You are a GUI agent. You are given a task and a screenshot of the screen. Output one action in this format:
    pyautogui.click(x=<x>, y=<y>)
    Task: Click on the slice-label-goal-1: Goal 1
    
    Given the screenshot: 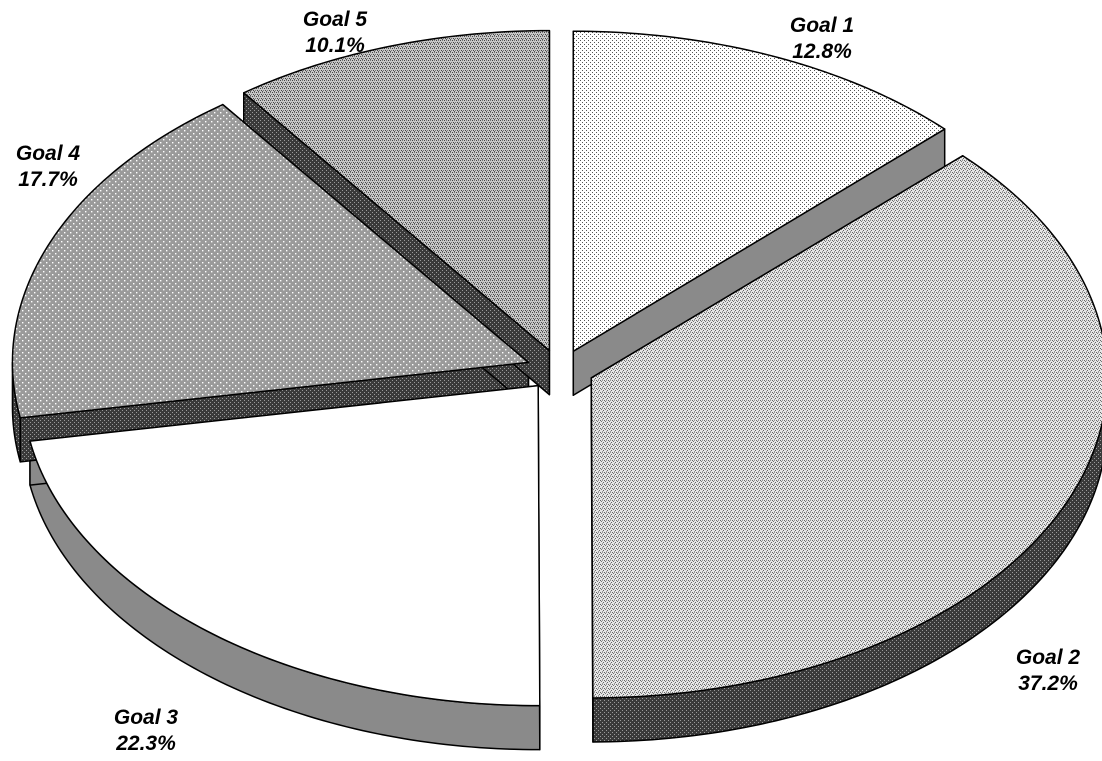 What is the action you would take?
    pyautogui.click(x=822, y=25)
    